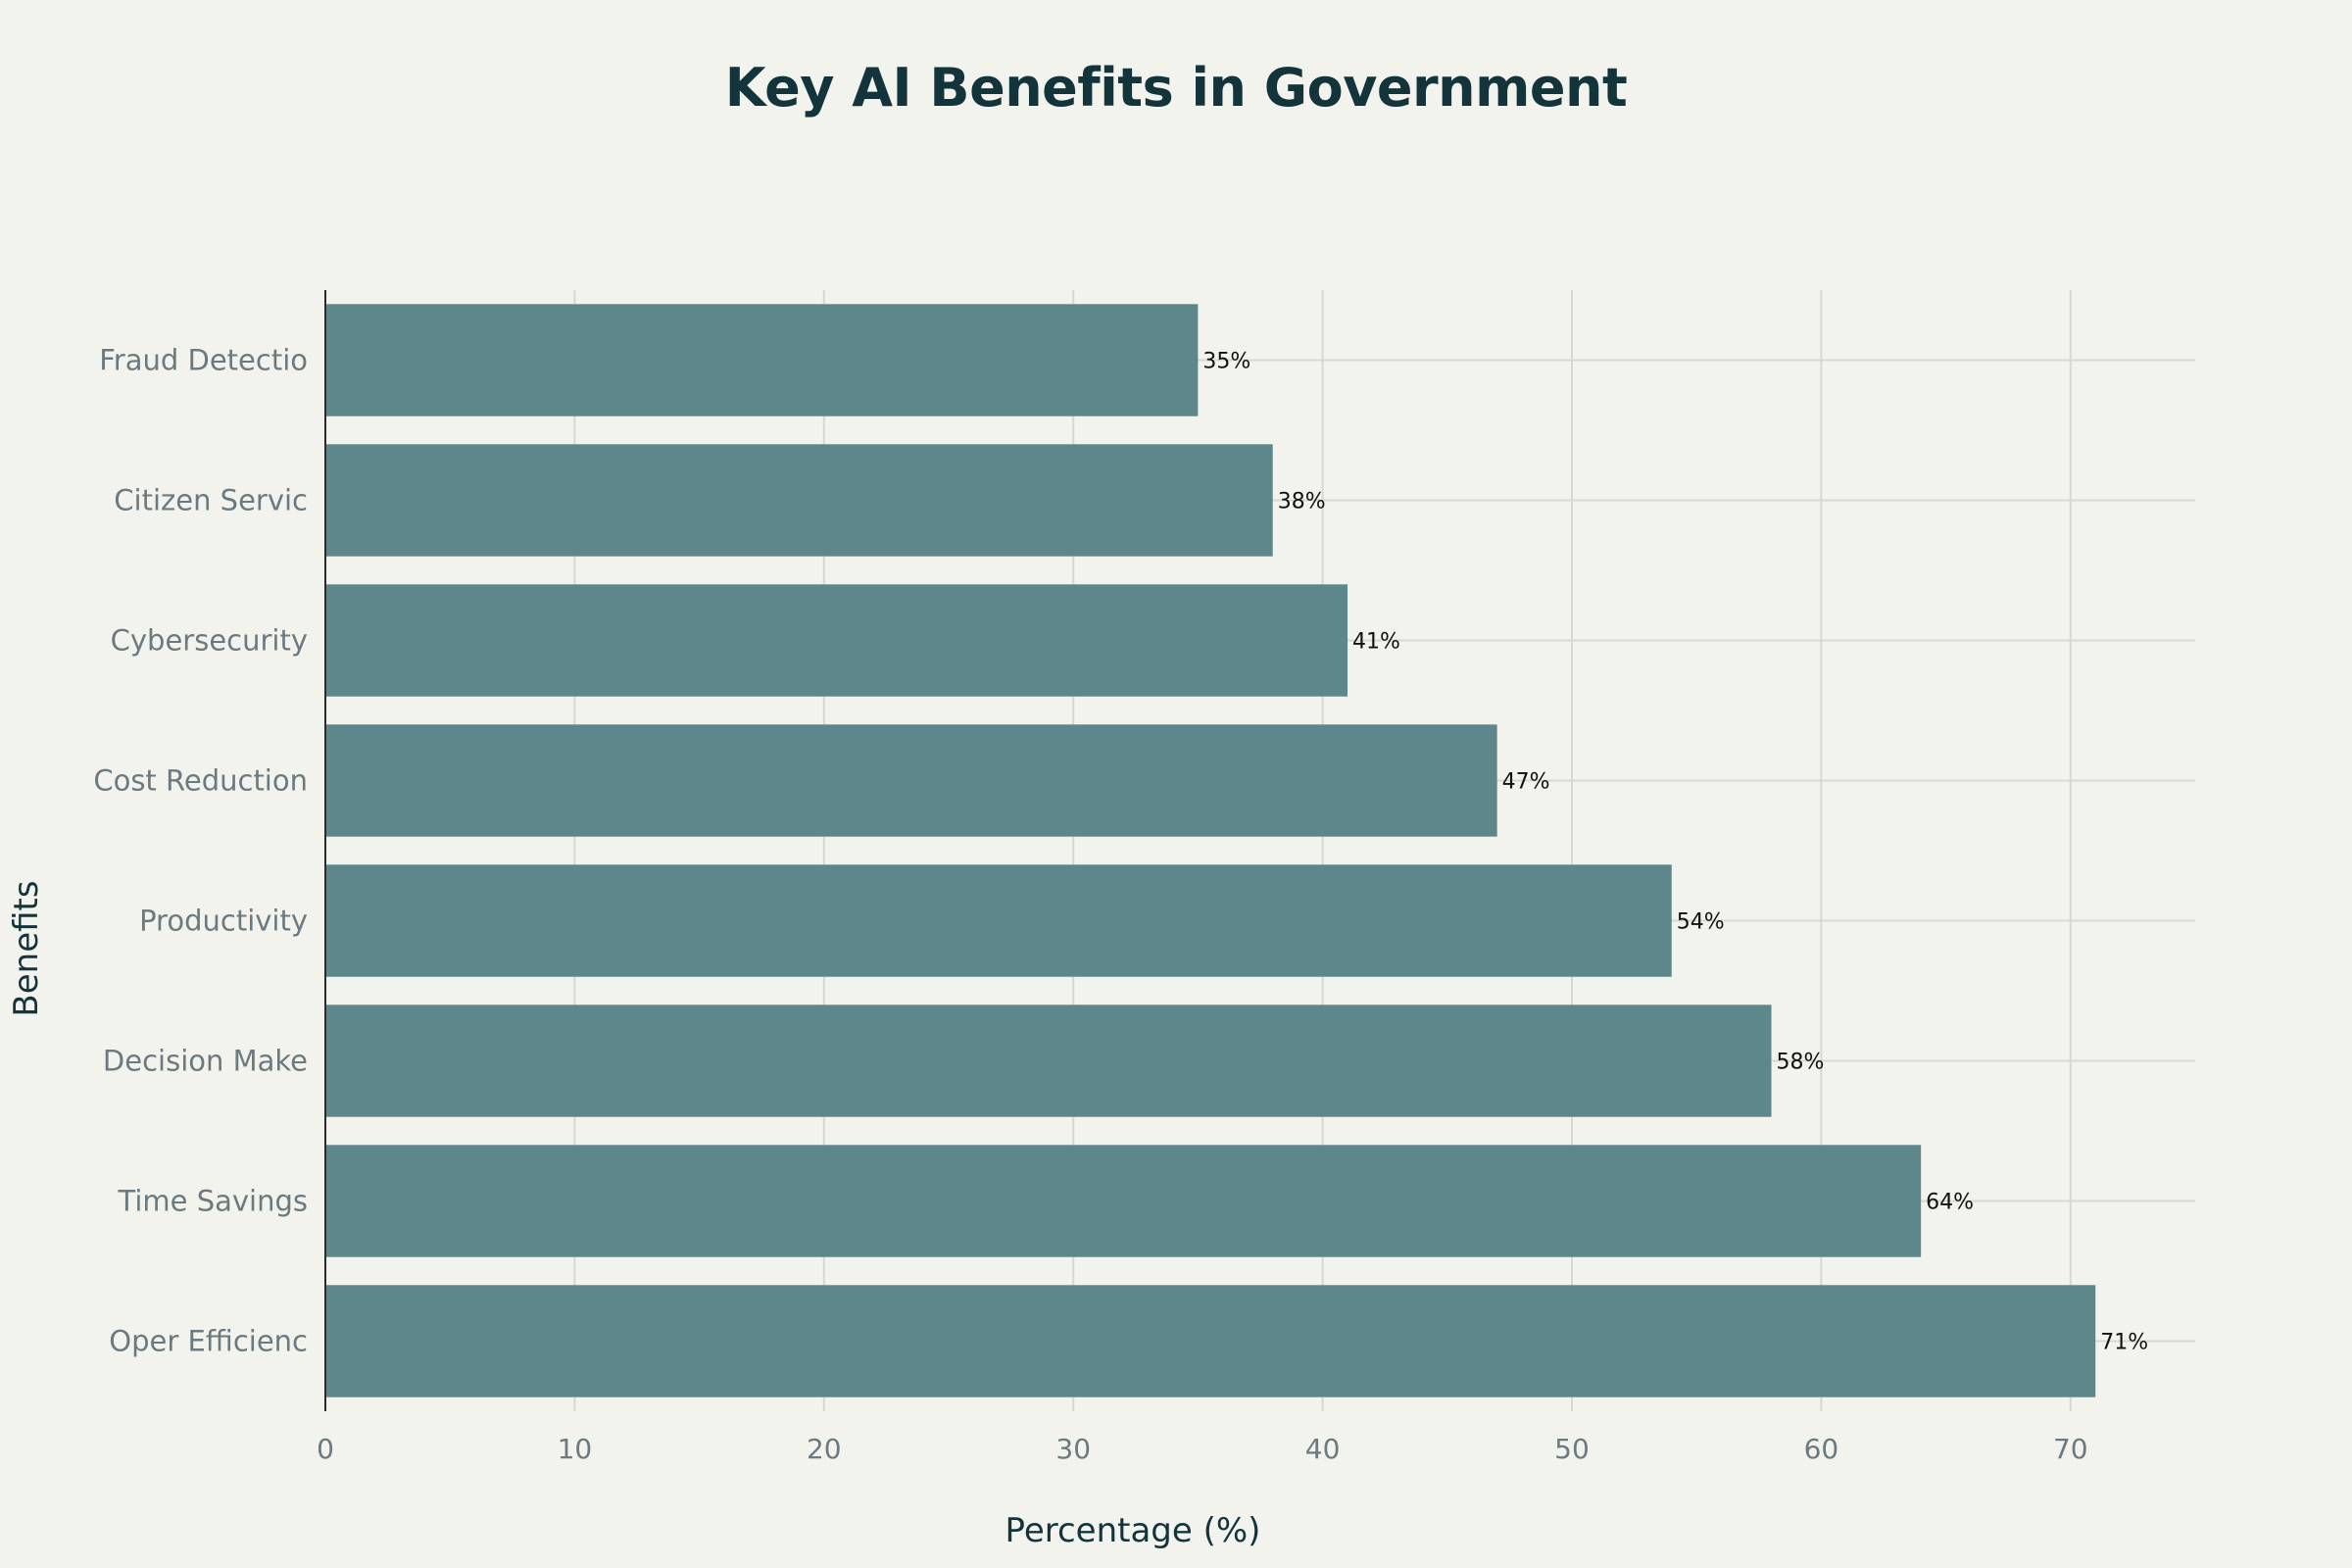  Describe the element at coordinates (211, 500) in the screenshot. I see `y-tick-label-citizen-servic: Citizen Servic` at that location.